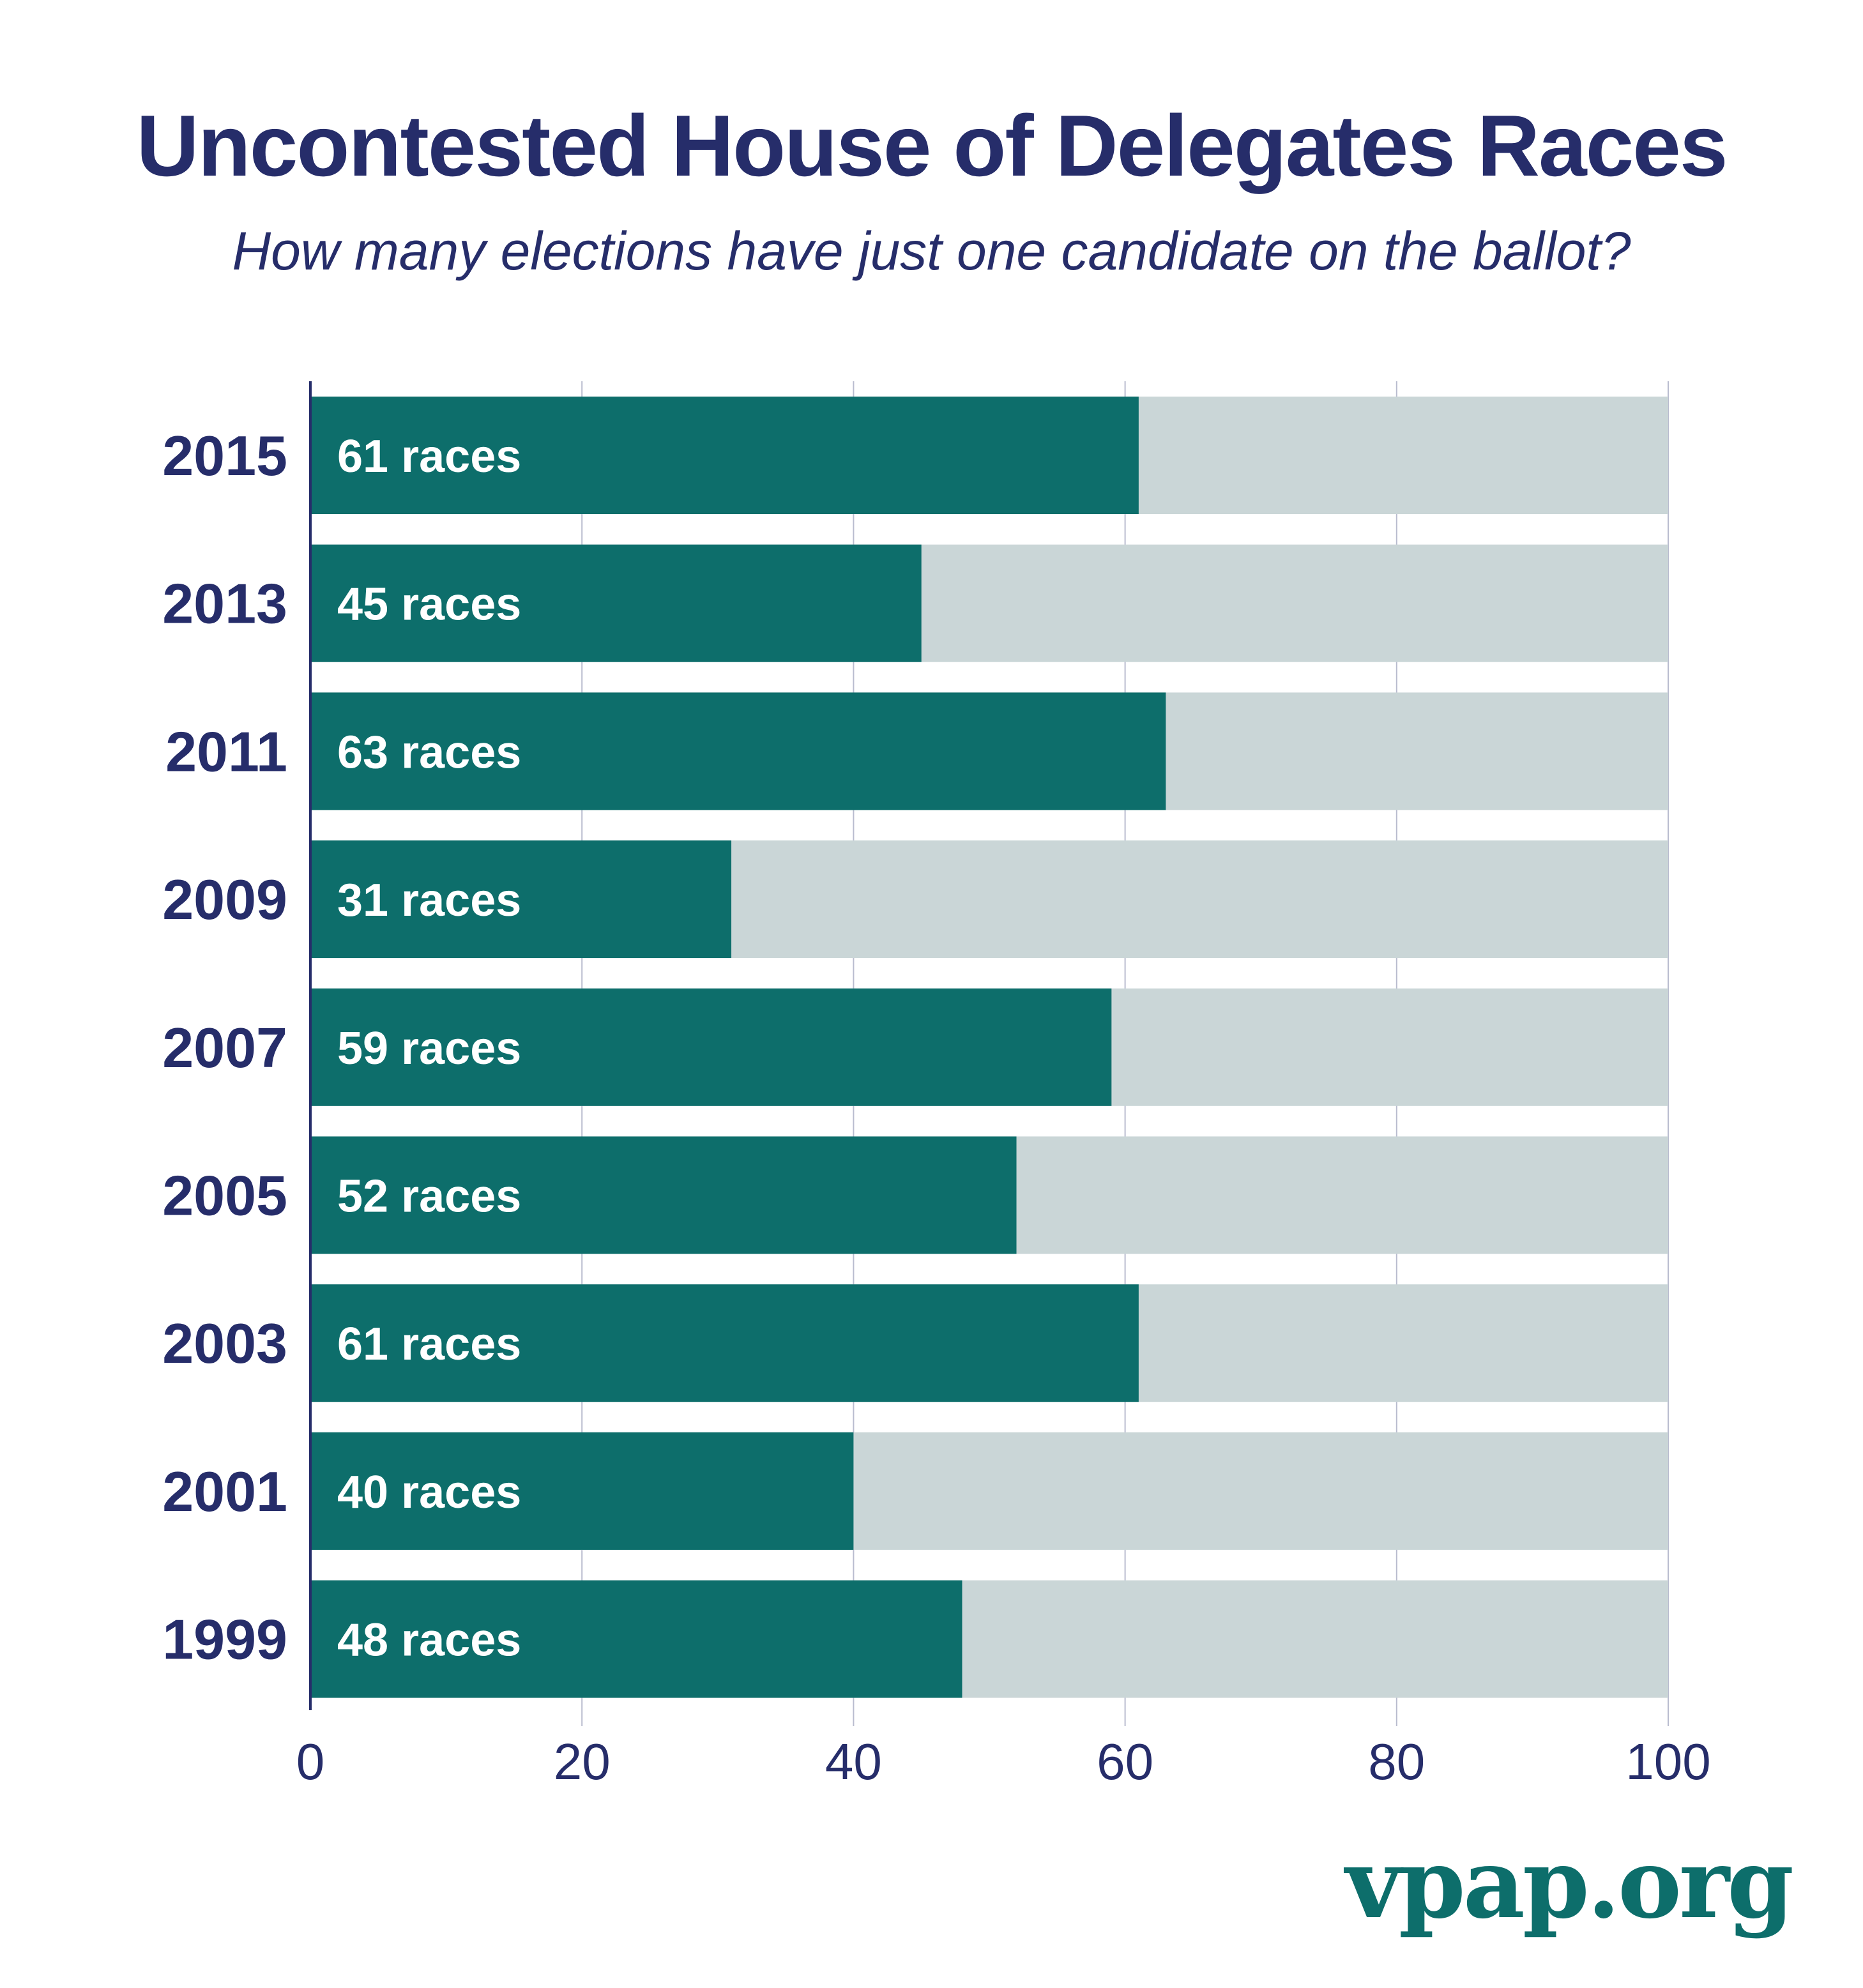 The image size is (1863, 1988). Describe the element at coordinates (225, 1640) in the screenshot. I see `y-tick-label: 1999` at that location.